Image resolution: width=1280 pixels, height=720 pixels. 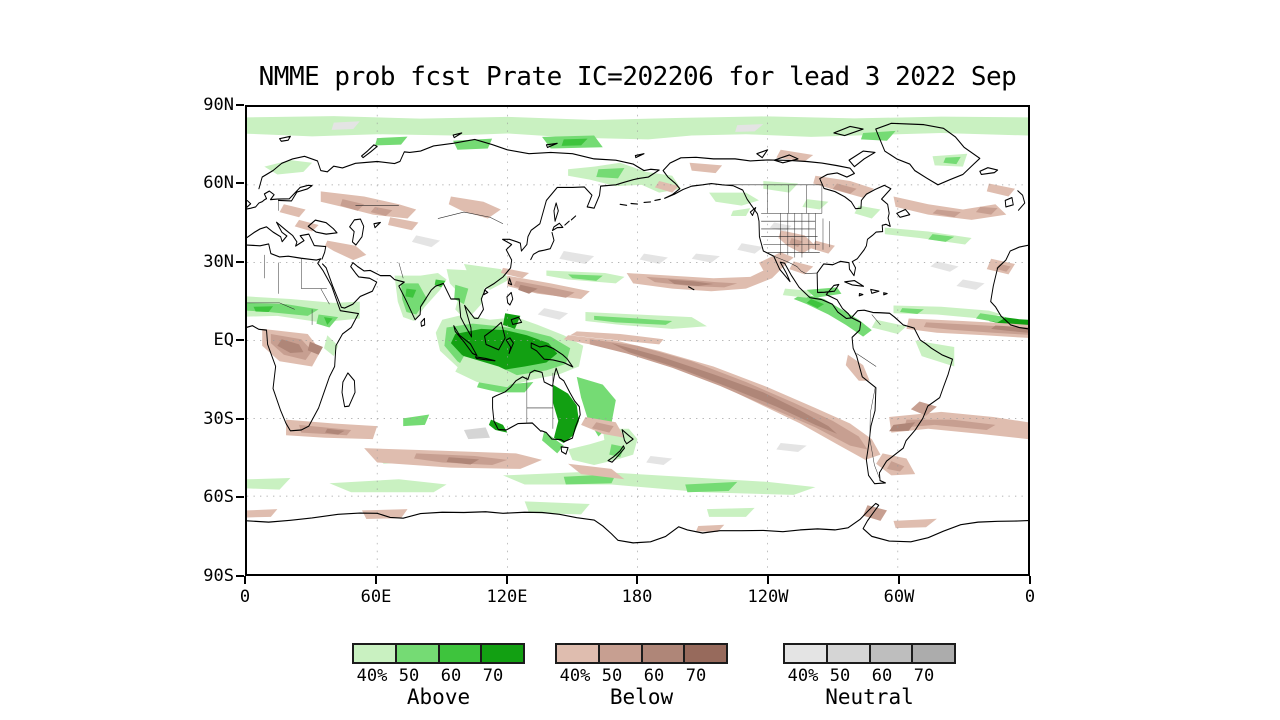 What do you see at coordinates (218, 183) in the screenshot?
I see `lat-label-60n: 60N` at bounding box center [218, 183].